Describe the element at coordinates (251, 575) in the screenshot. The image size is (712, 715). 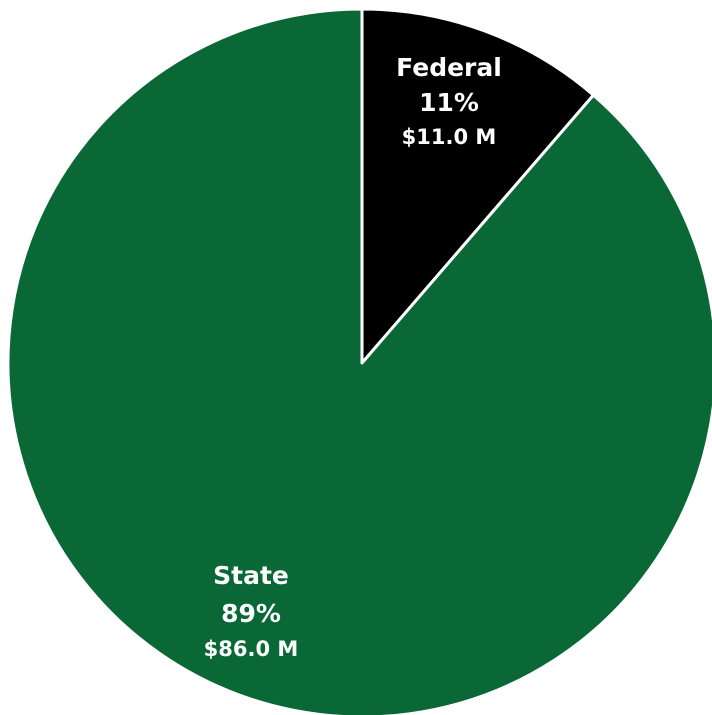
I see `state-name-label: State` at that location.